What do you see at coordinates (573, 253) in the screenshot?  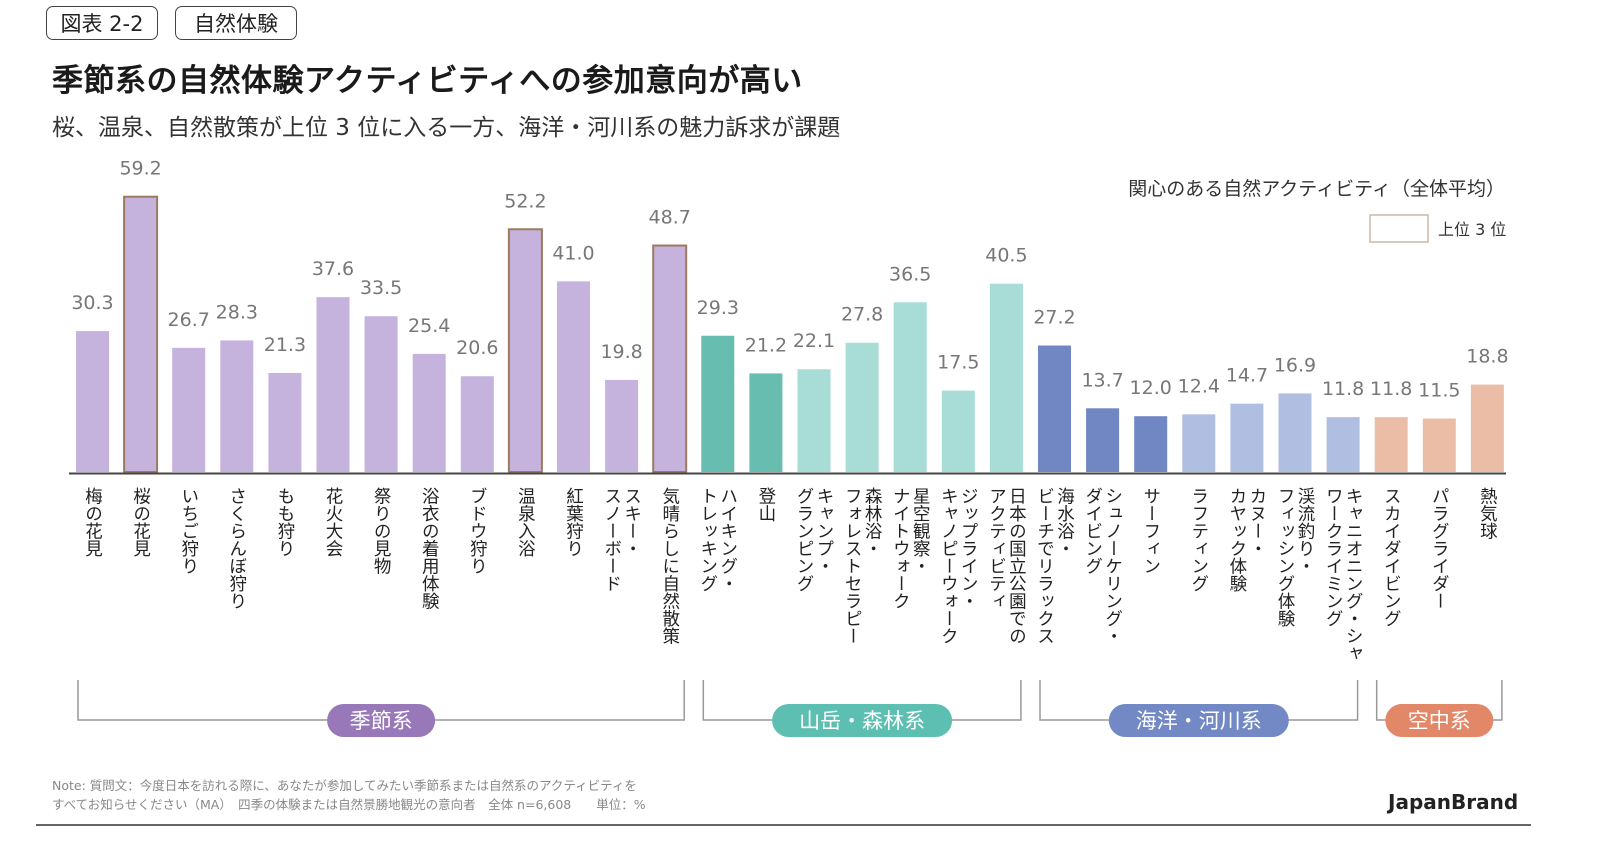 I see `value-label: 41.0` at bounding box center [573, 253].